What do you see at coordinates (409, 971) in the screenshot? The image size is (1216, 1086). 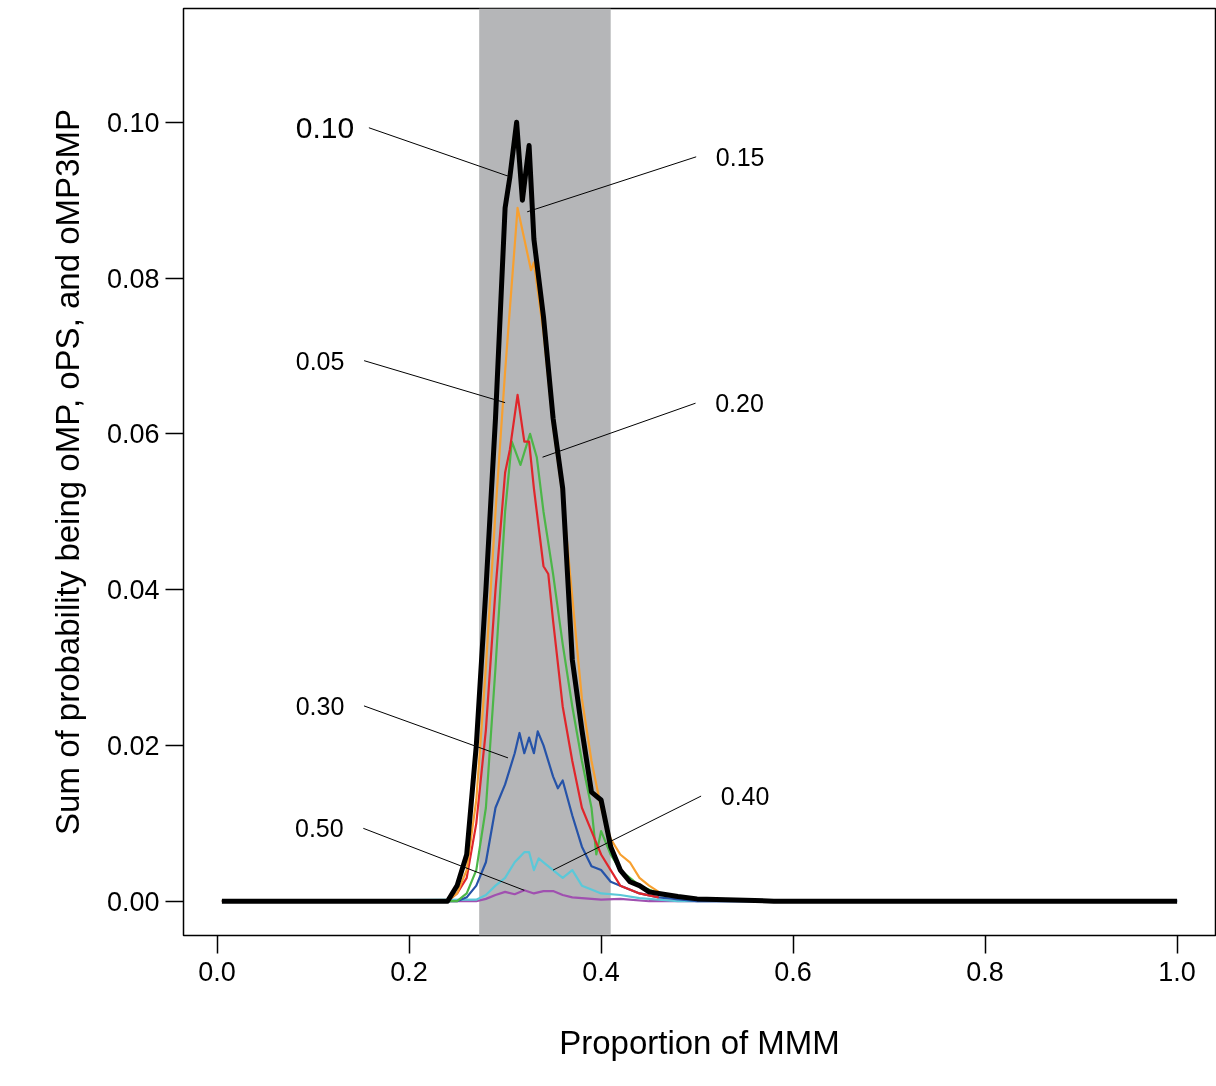 I see `x-tick-label: 0.2` at bounding box center [409, 971].